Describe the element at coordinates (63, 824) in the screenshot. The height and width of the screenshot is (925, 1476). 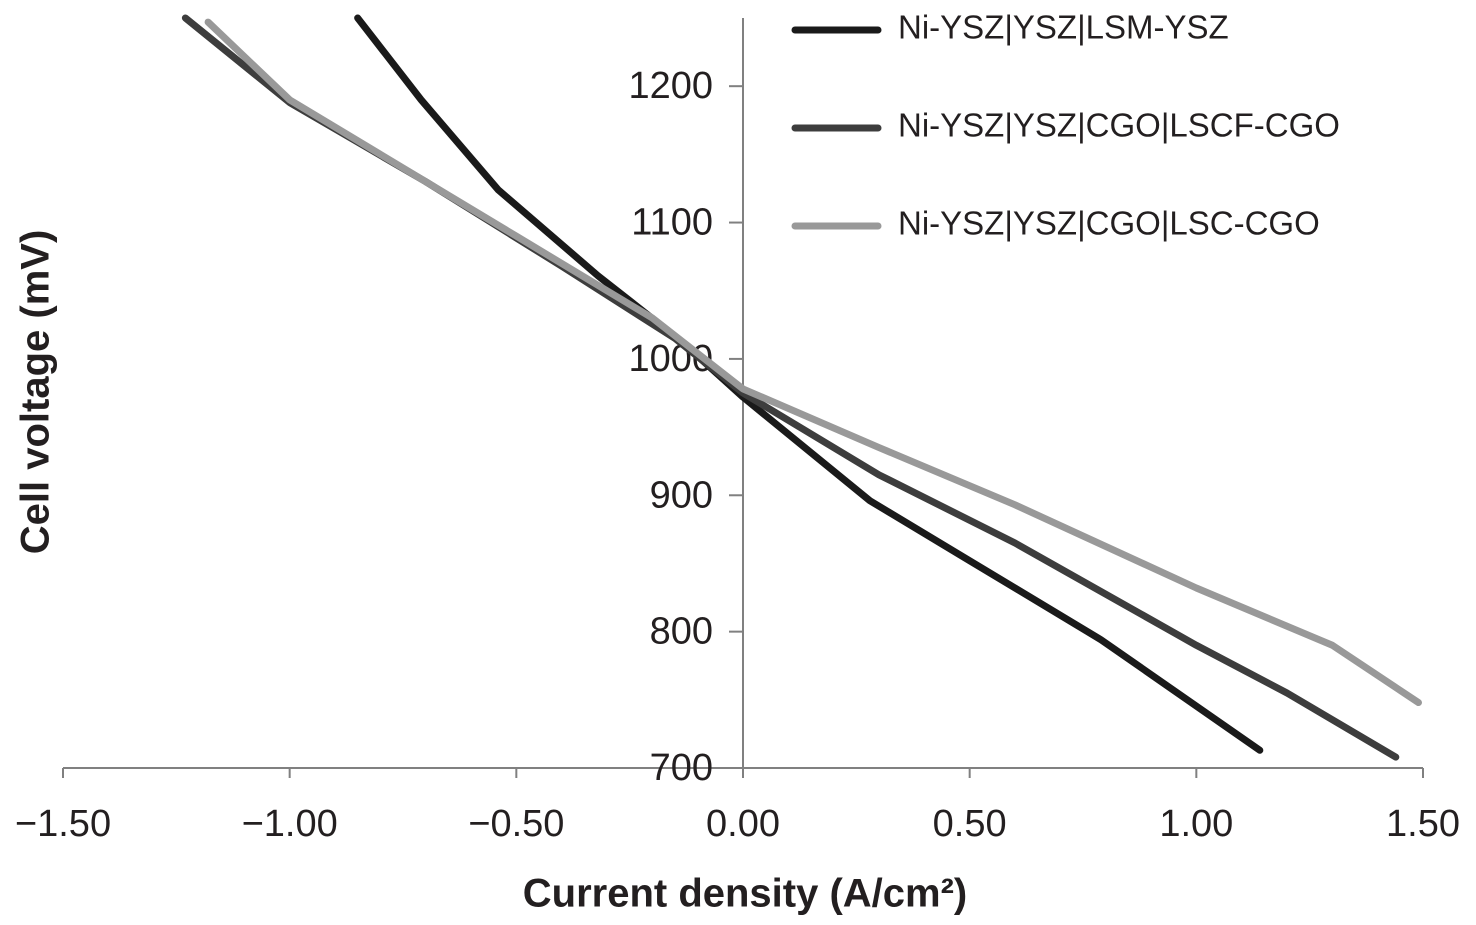
I see `x-tick-label: −1.50` at that location.